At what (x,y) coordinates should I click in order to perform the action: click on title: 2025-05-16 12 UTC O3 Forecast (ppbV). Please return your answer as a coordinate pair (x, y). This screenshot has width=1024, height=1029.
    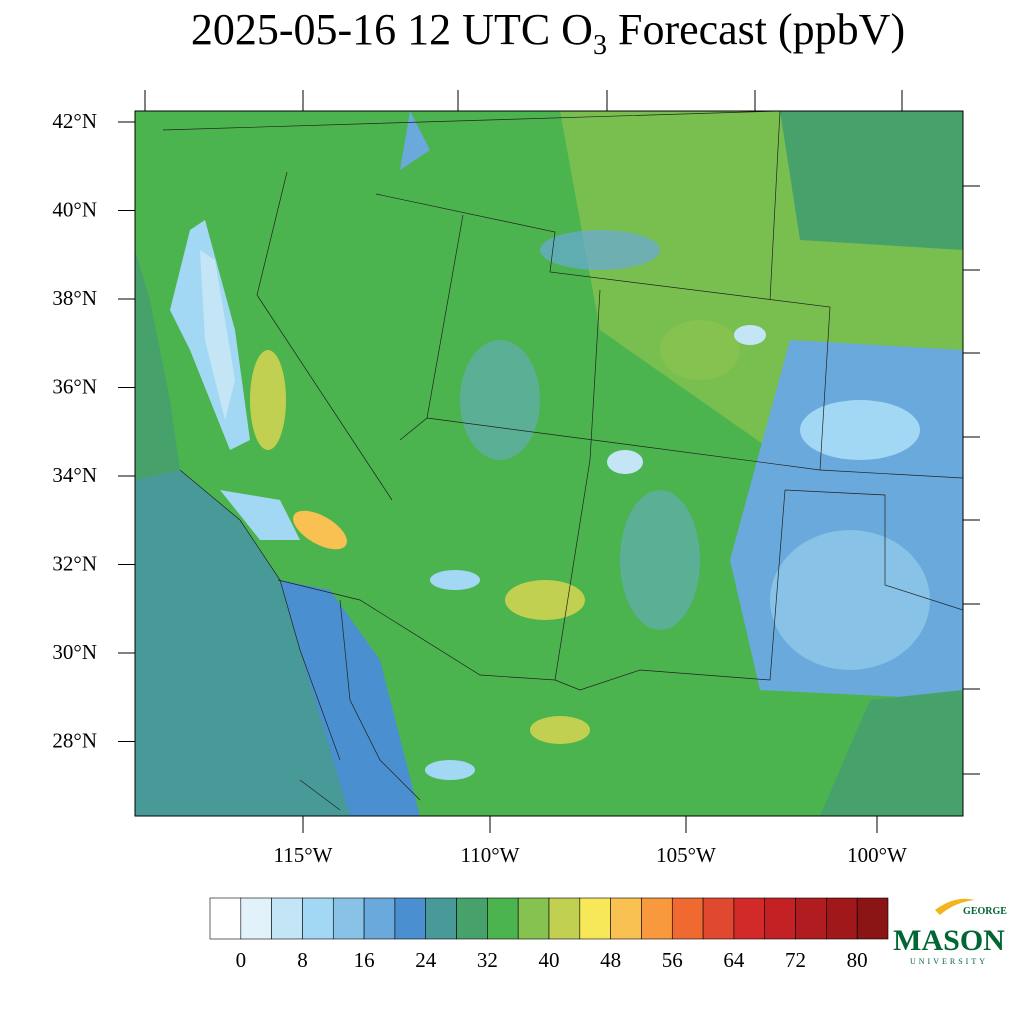
    Looking at the image, I should click on (548, 33).